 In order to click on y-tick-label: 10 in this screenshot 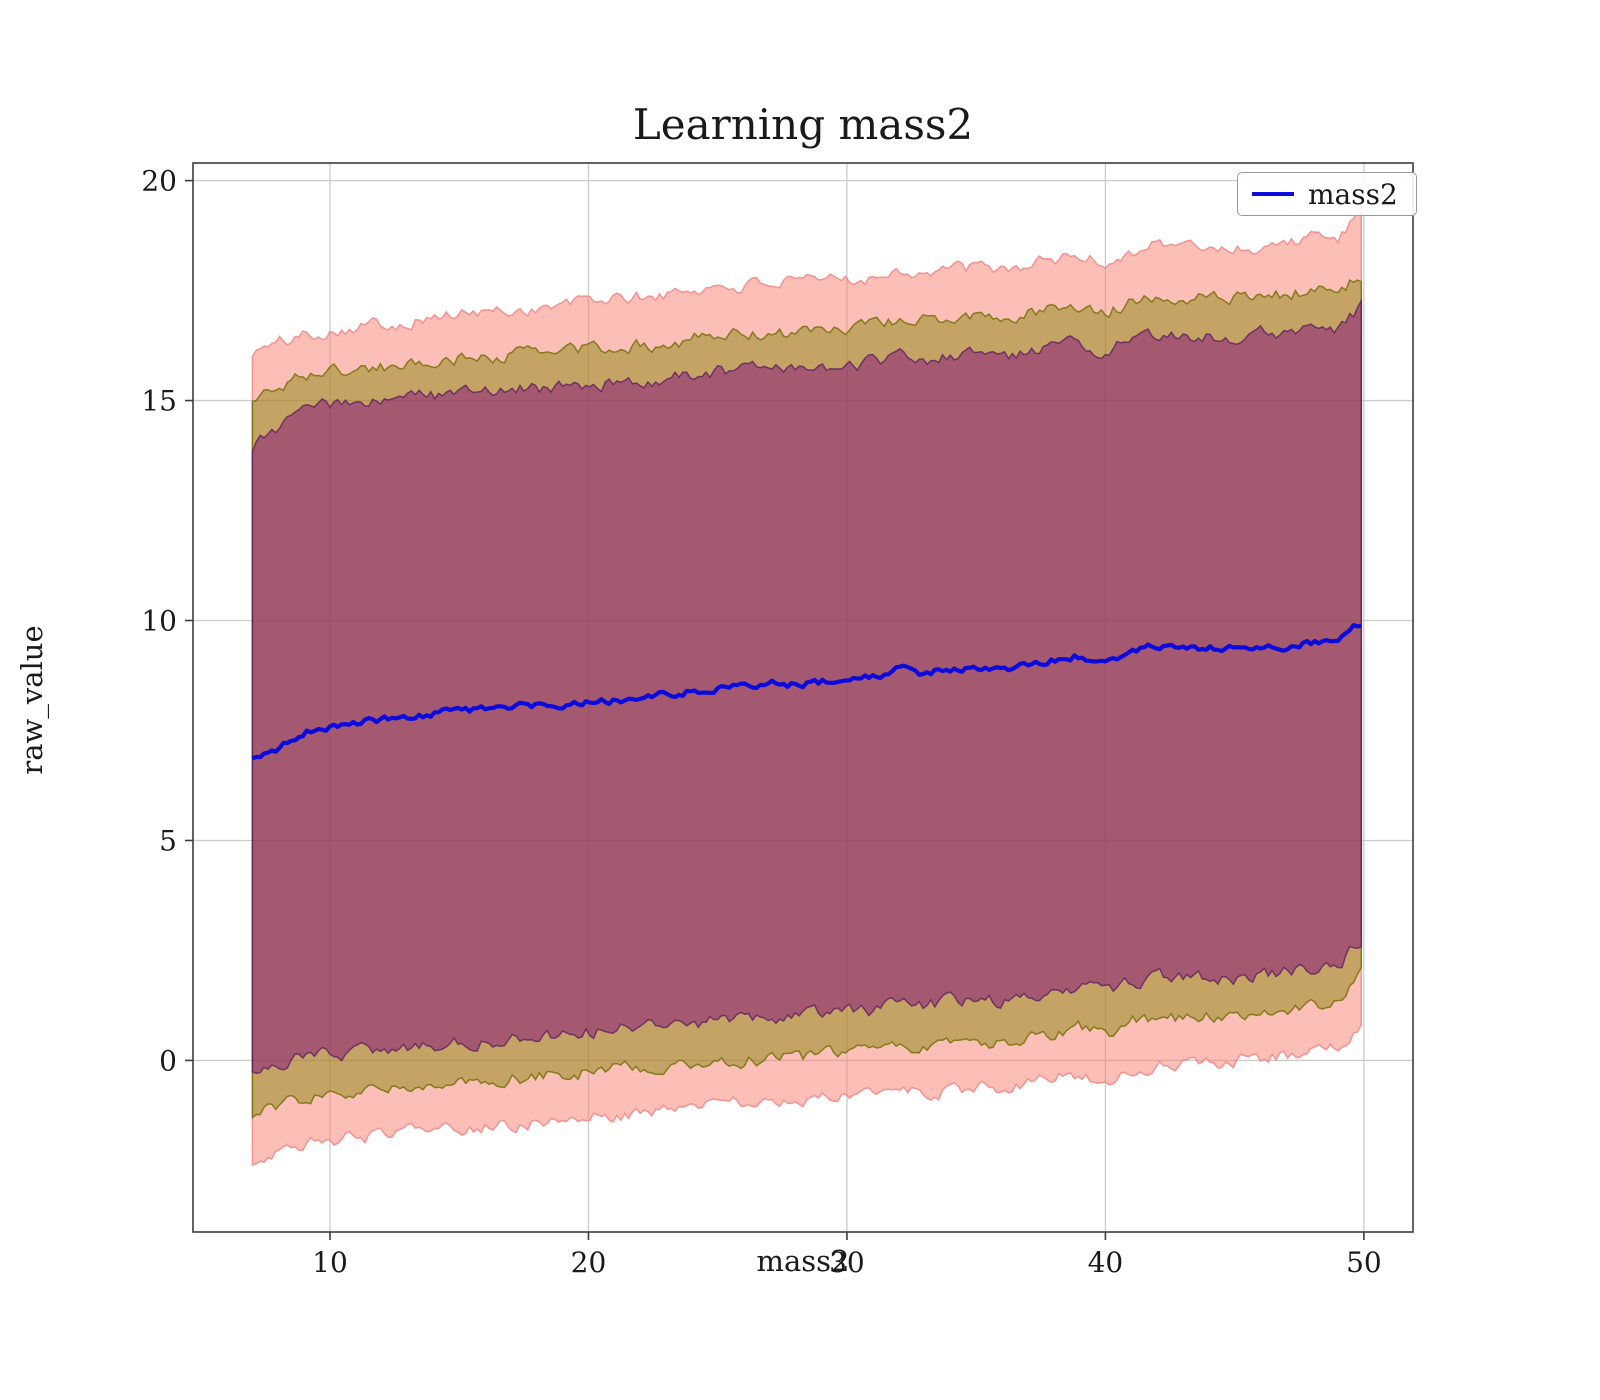, I will do `click(159, 621)`.